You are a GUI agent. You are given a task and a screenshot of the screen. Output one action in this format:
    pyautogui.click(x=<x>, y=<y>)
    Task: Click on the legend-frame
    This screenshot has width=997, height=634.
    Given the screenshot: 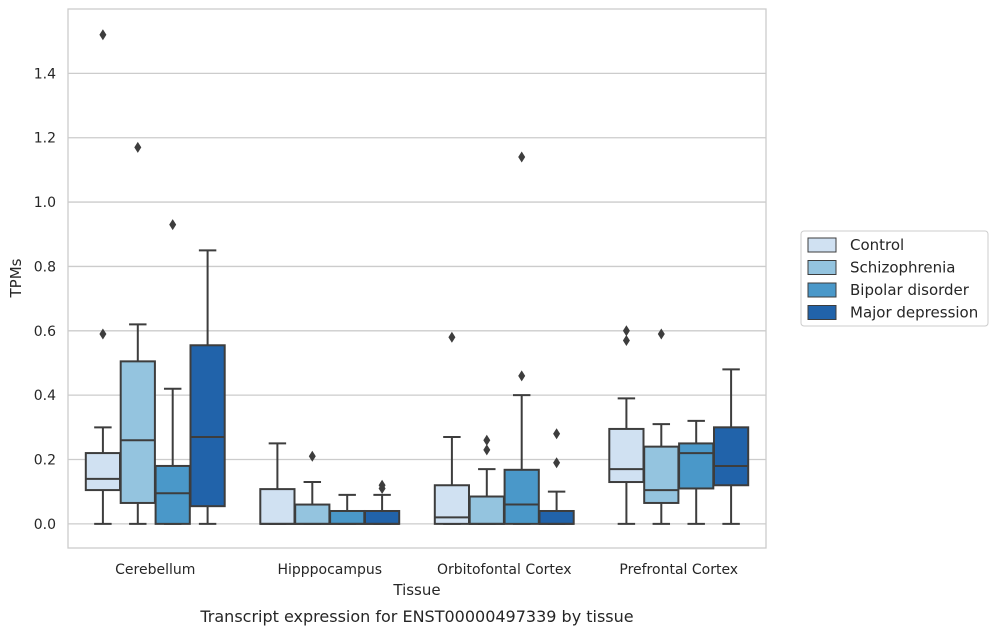 What is the action you would take?
    pyautogui.click(x=894, y=278)
    